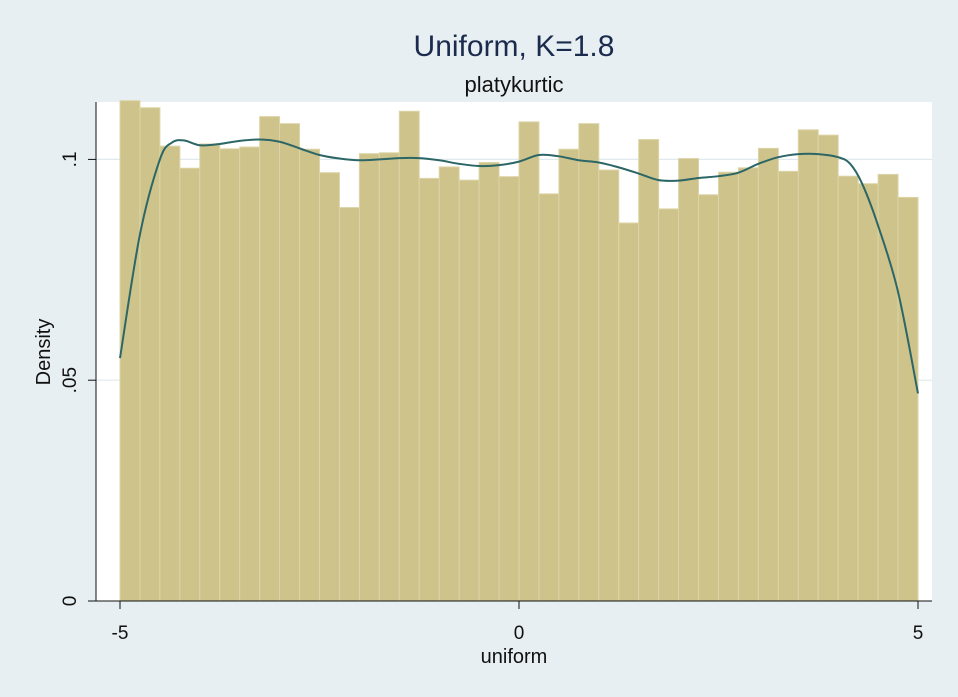 This screenshot has width=958, height=697. What do you see at coordinates (513, 84) in the screenshot?
I see `chart-subtitle: platykurtic` at bounding box center [513, 84].